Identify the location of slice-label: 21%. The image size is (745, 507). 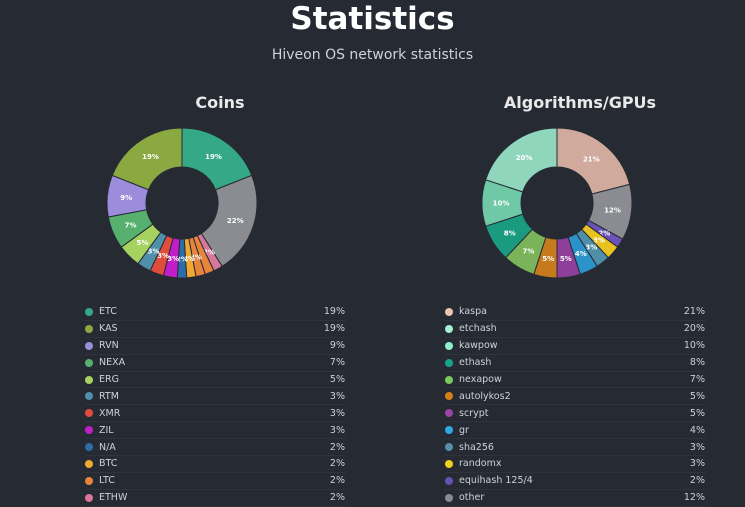
(591, 159).